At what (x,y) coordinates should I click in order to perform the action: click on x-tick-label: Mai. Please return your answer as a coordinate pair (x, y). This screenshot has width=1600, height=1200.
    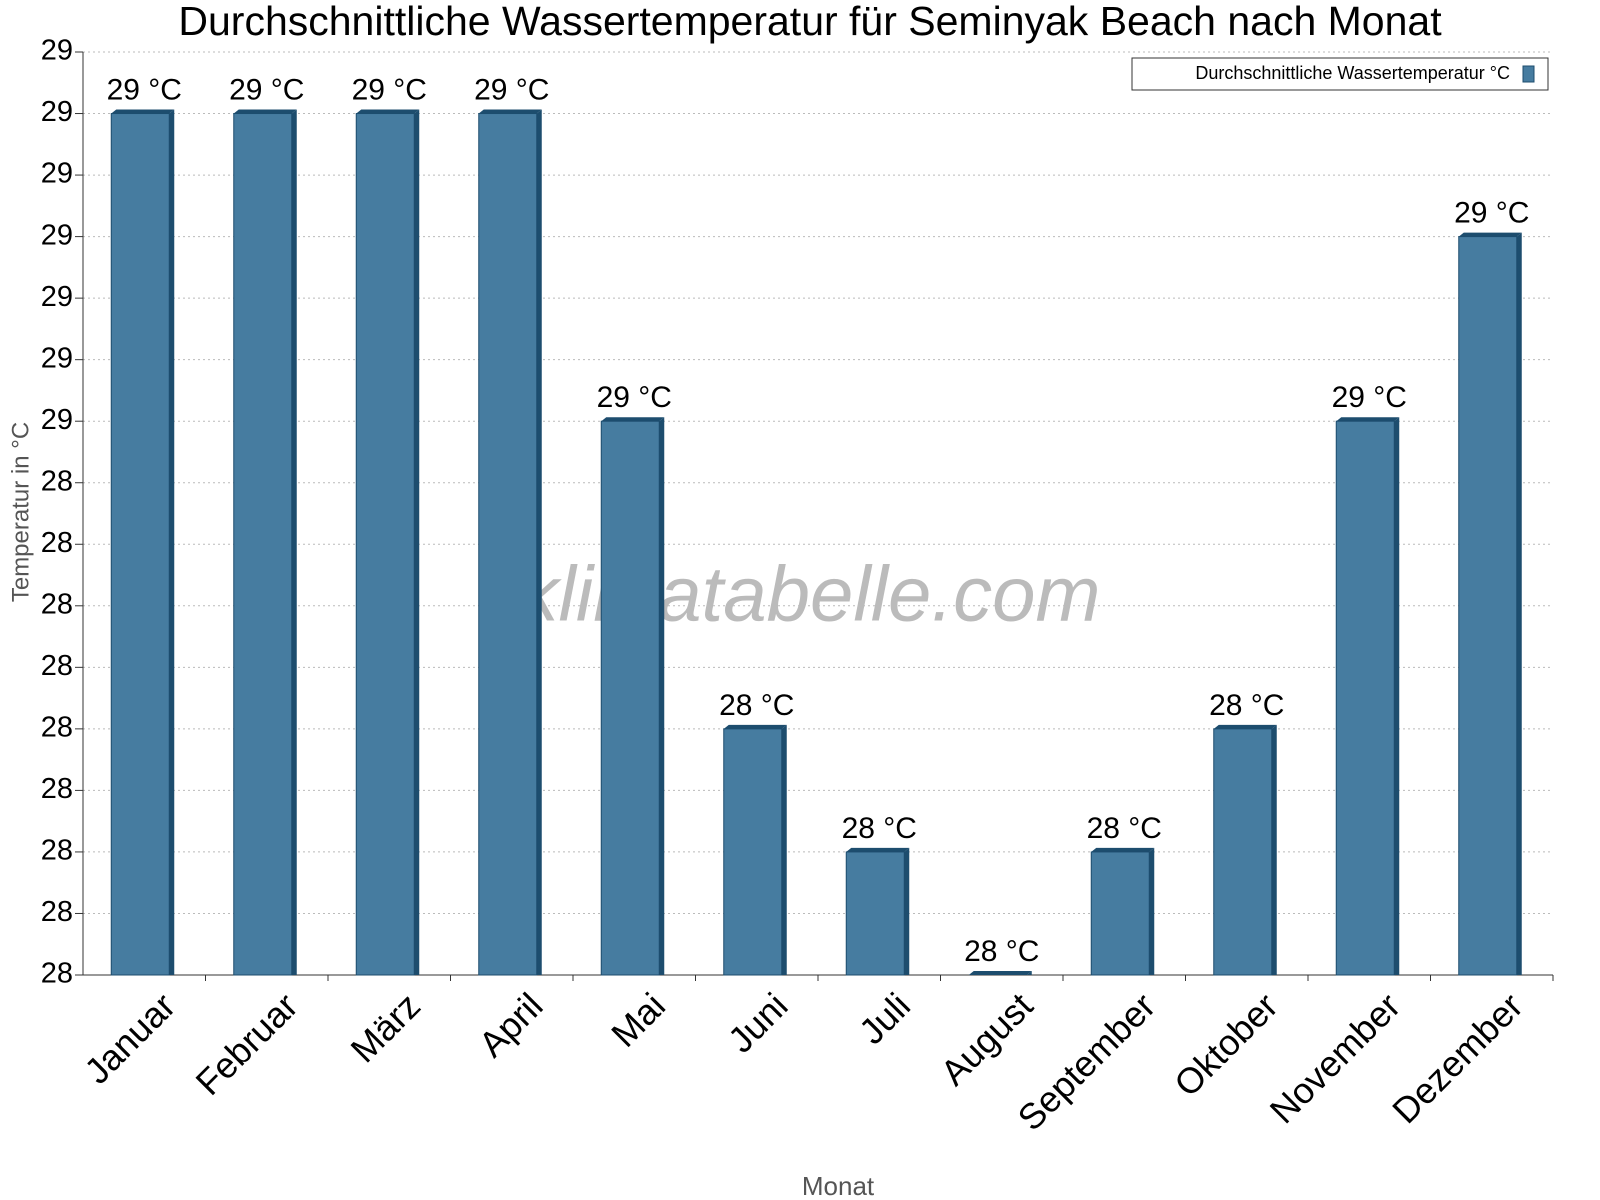
    Looking at the image, I should click on (638, 1020).